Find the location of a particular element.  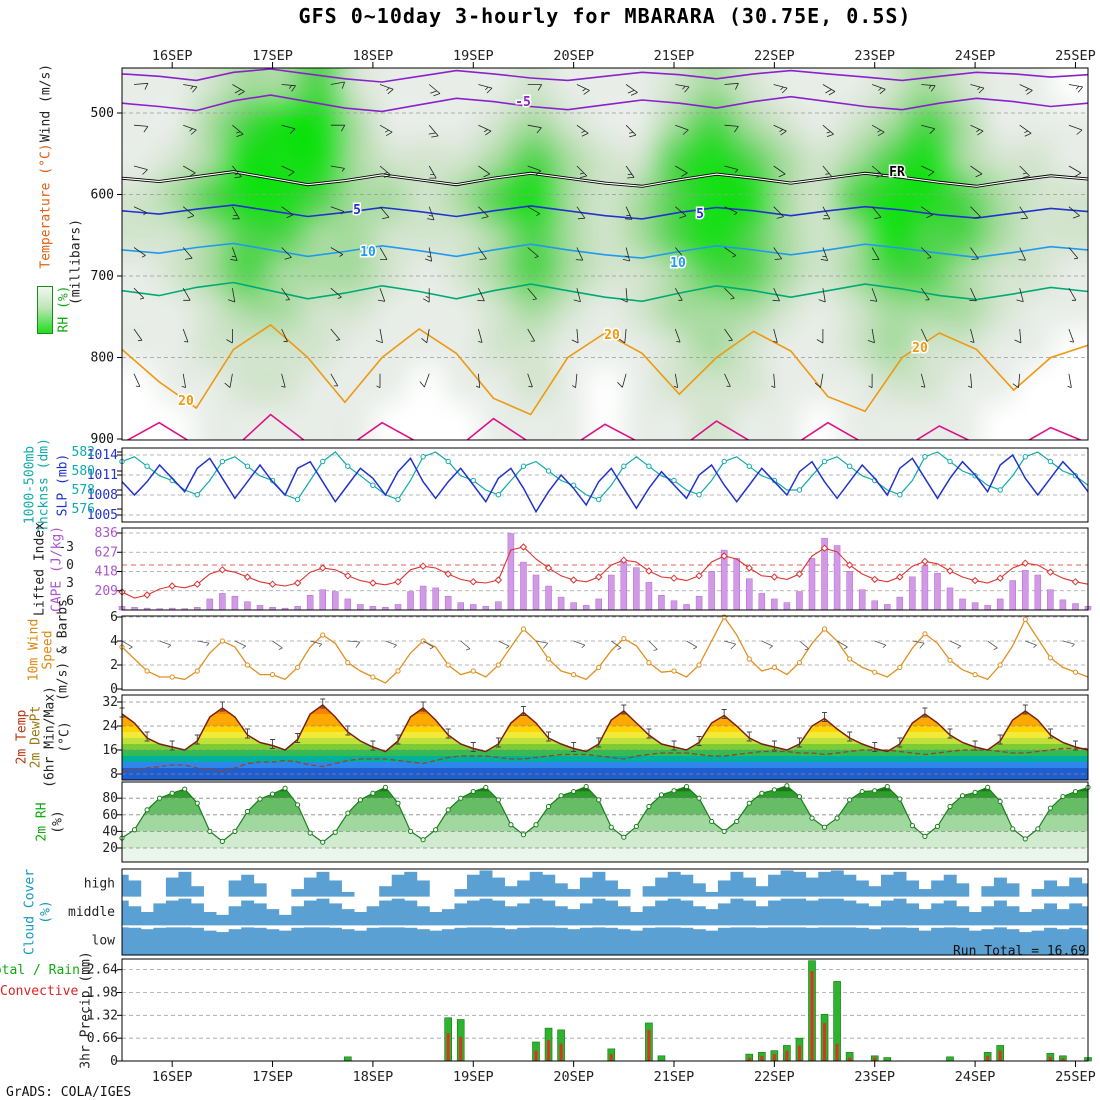

tick-label: 18SEP is located at coordinates (373, 56).